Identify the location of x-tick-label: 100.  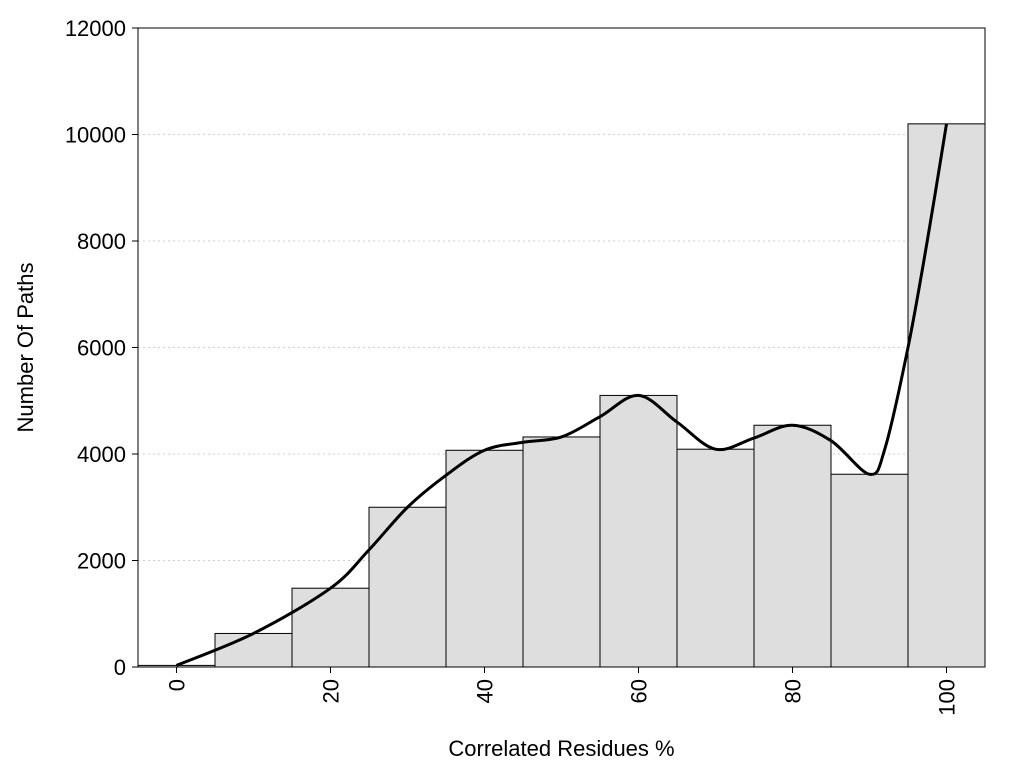
(947, 697).